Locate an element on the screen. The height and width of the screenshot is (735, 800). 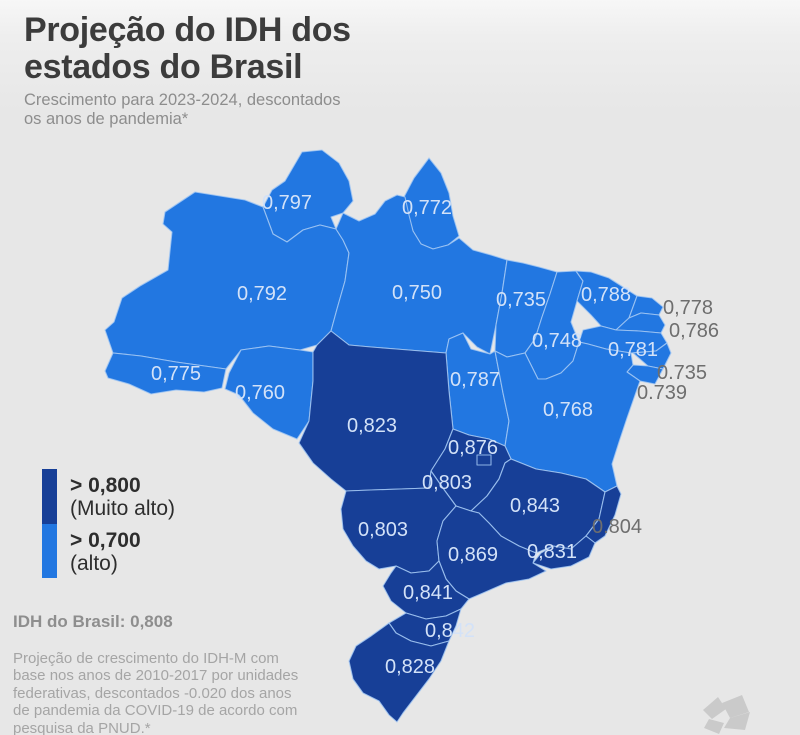
coastal-value-labels: 0,778 0,786 0.735 0.739 0.804 is located at coordinates (655, 417).